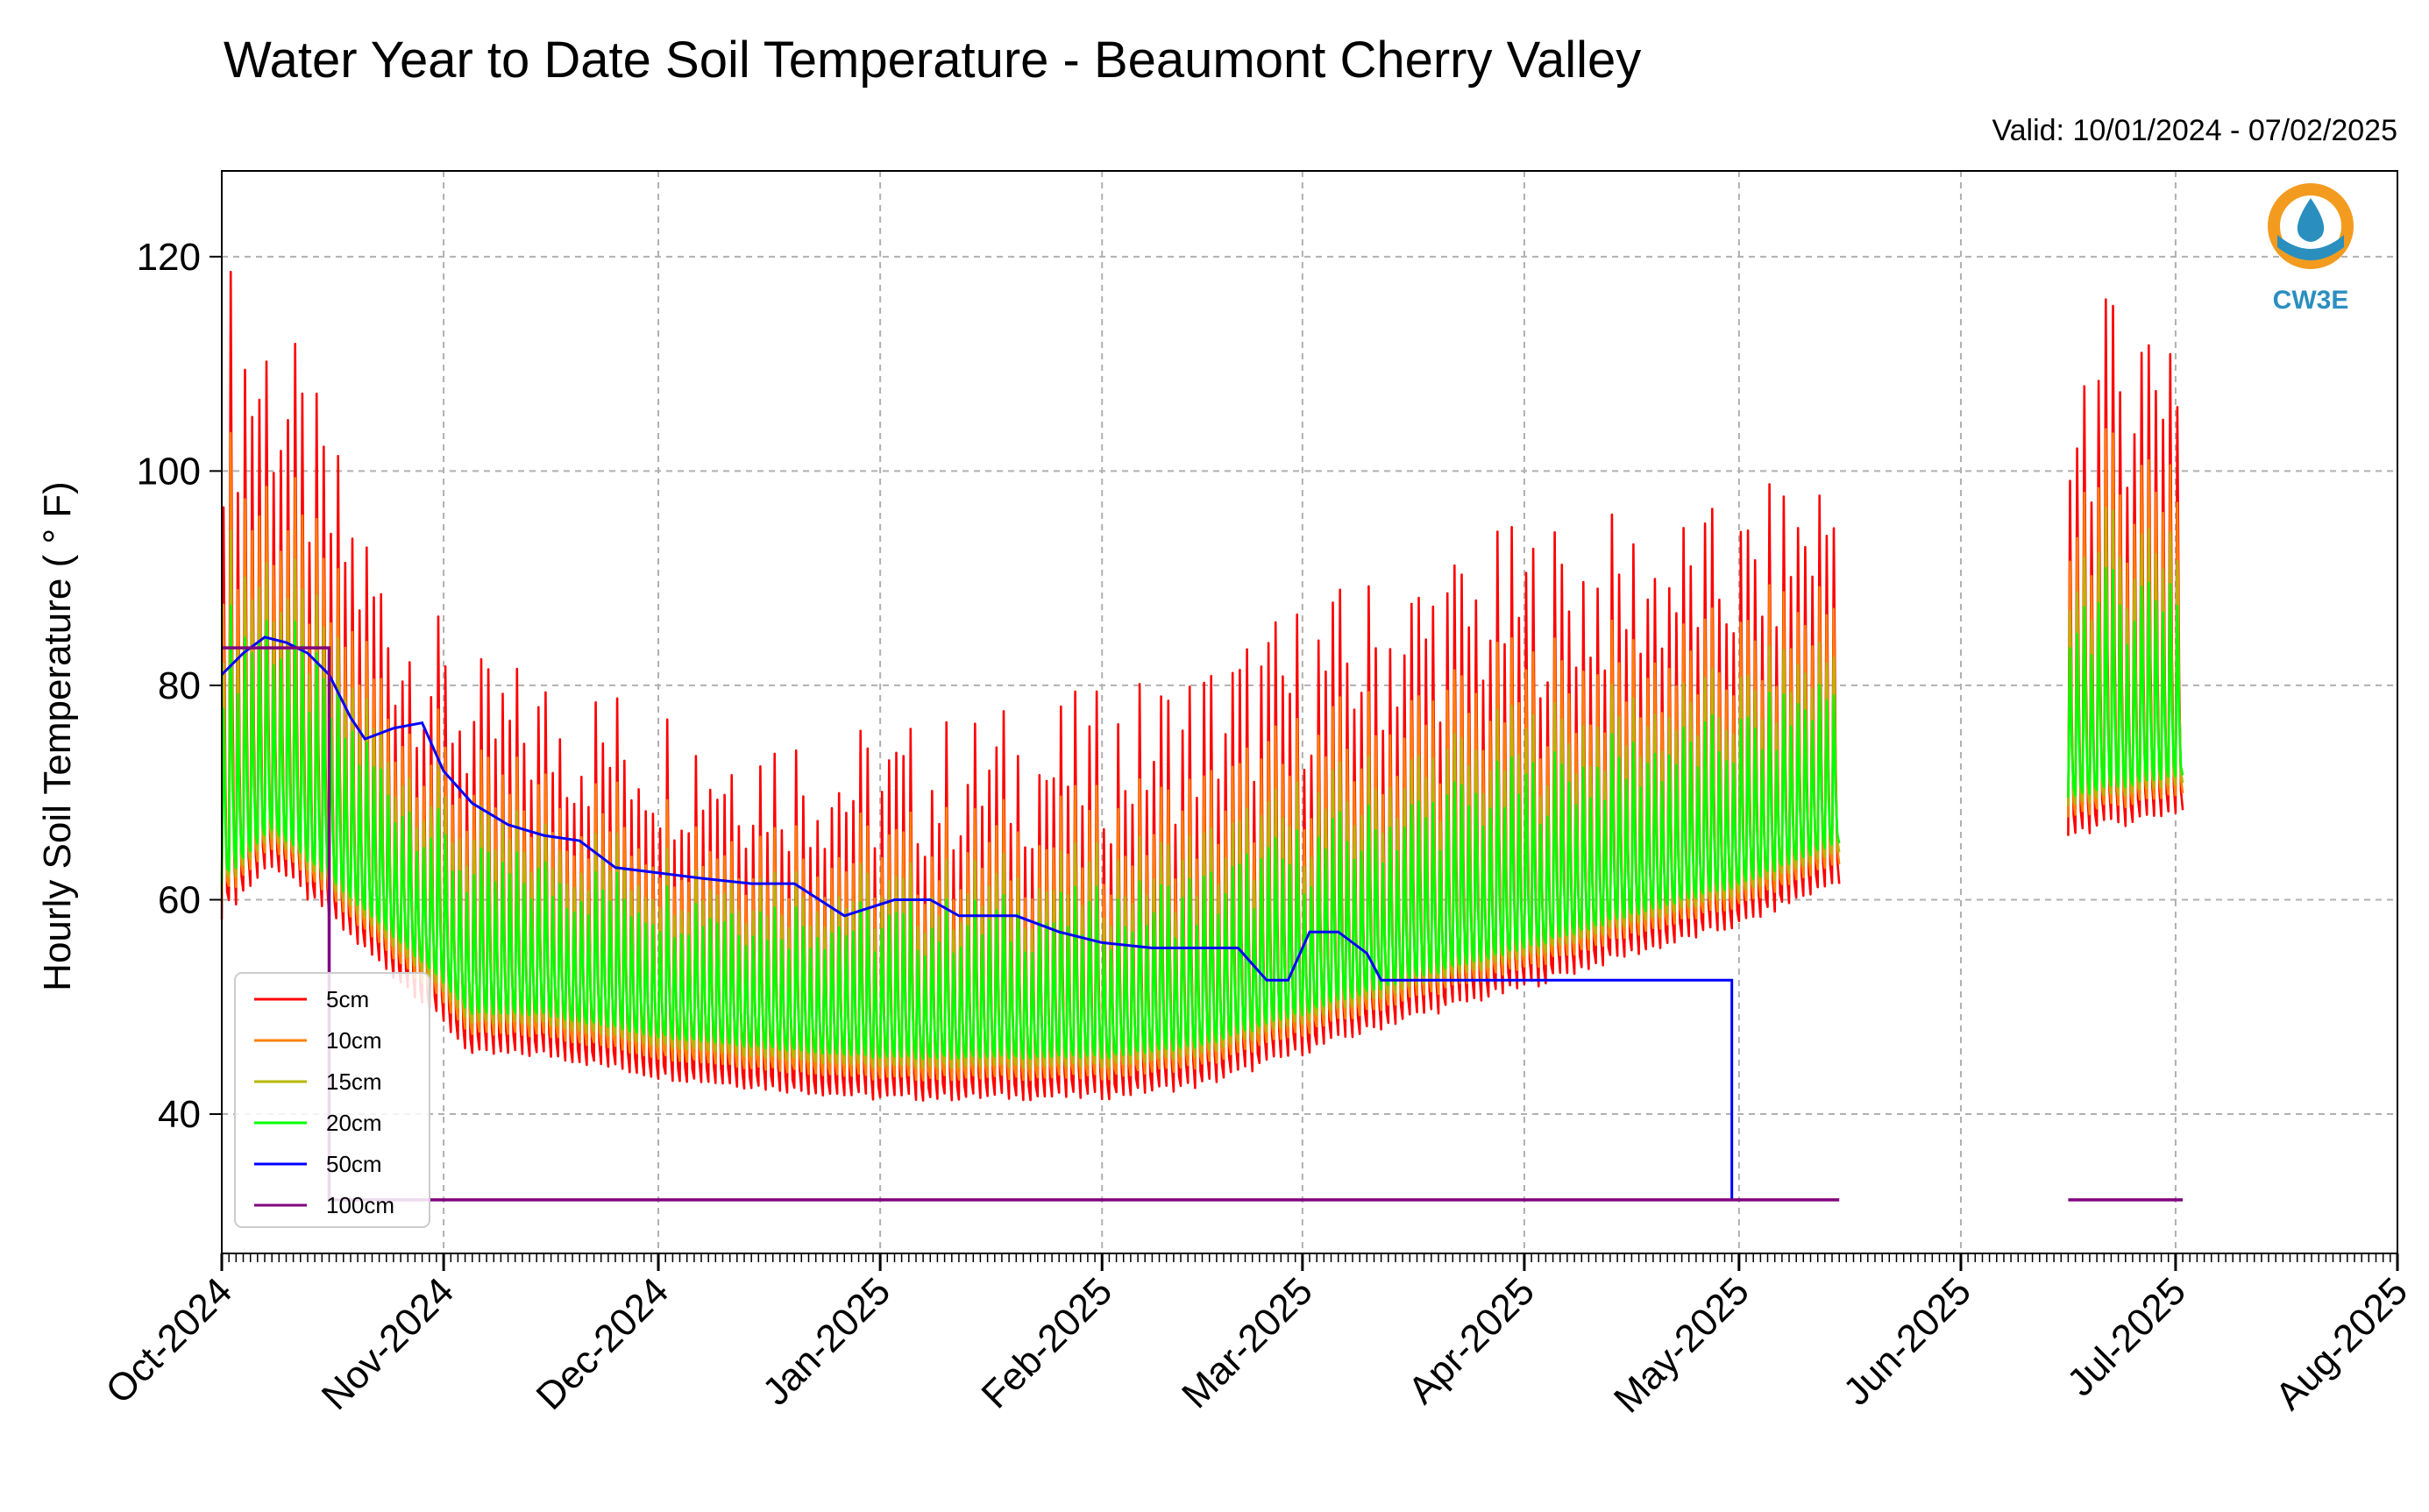 The width and height of the screenshot is (2429, 1512). I want to click on logo-text: CW3E, so click(2311, 300).